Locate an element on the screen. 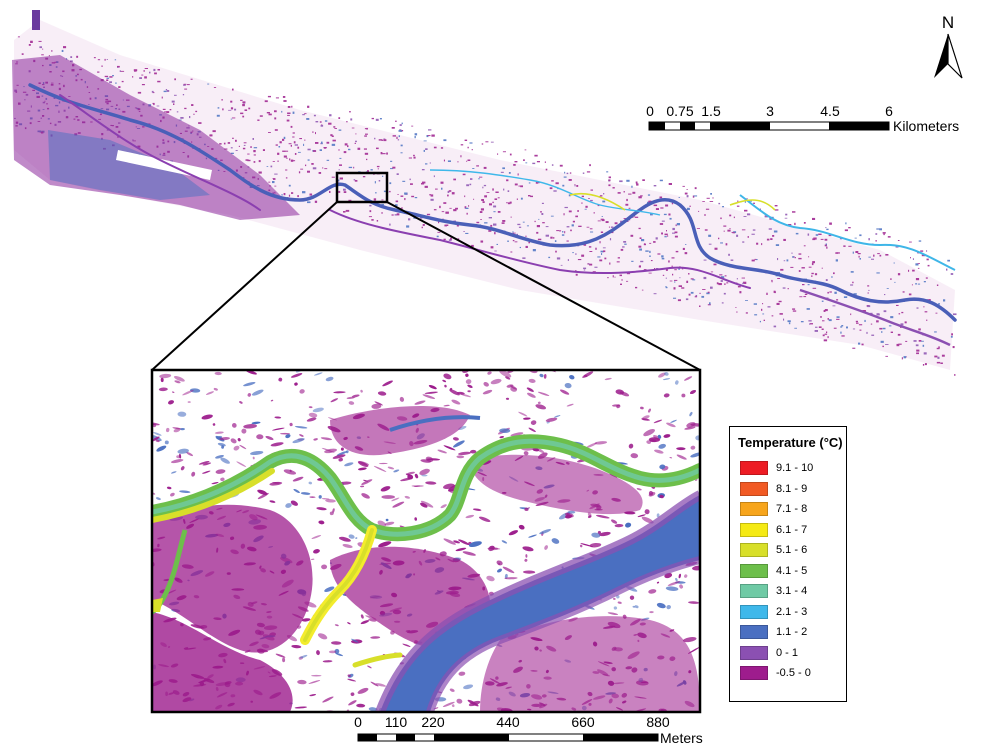  legend-label: 1.1 - 2 is located at coordinates (792, 632).